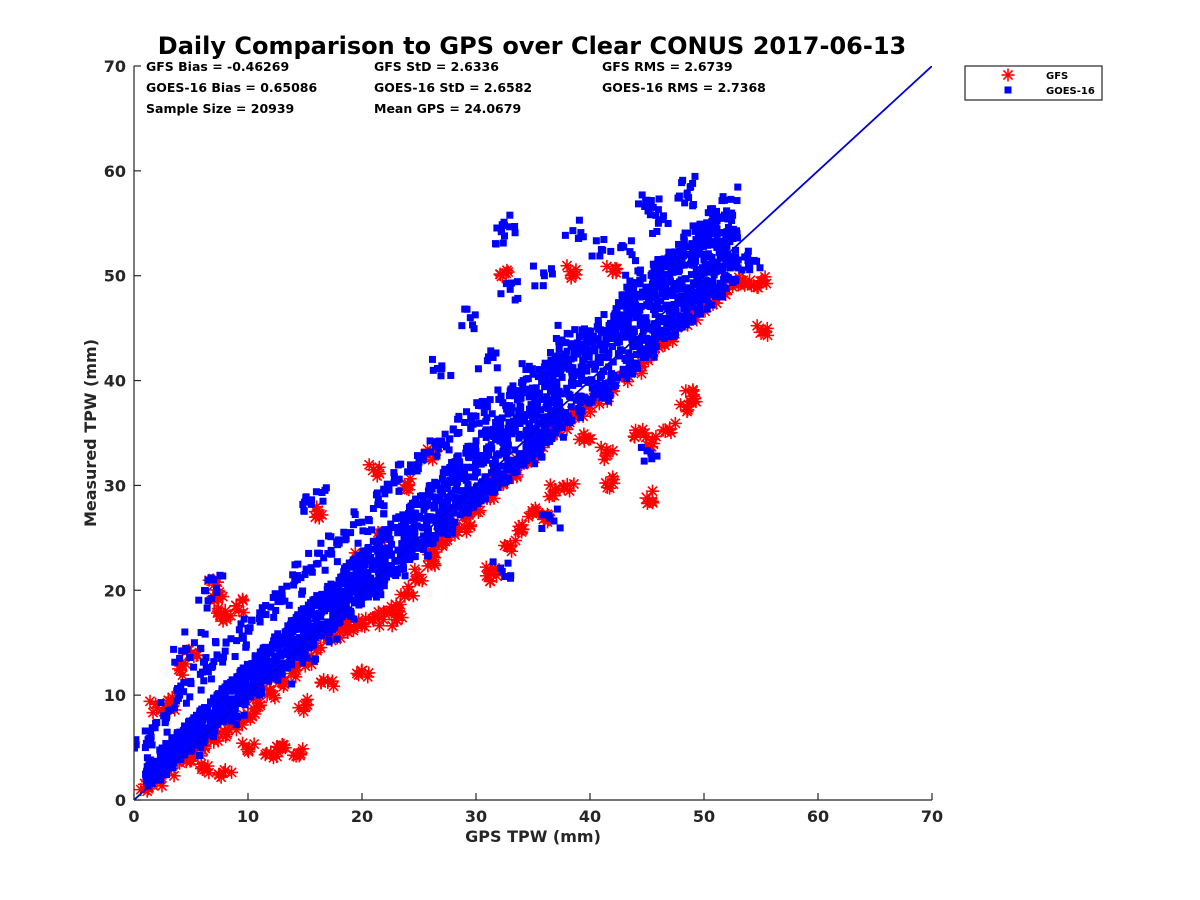 This screenshot has width=1200, height=900. Describe the element at coordinates (120, 800) in the screenshot. I see `y-tick-label: 0` at that location.